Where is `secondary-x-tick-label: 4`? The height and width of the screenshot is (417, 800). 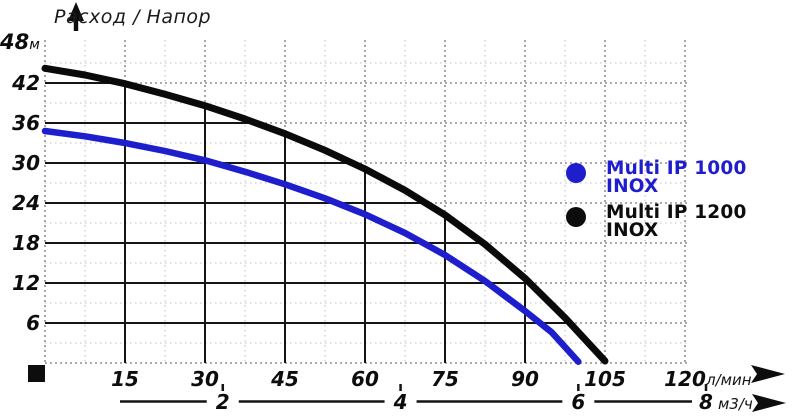
secondary-x-tick-label: 4 is located at coordinates (400, 402).